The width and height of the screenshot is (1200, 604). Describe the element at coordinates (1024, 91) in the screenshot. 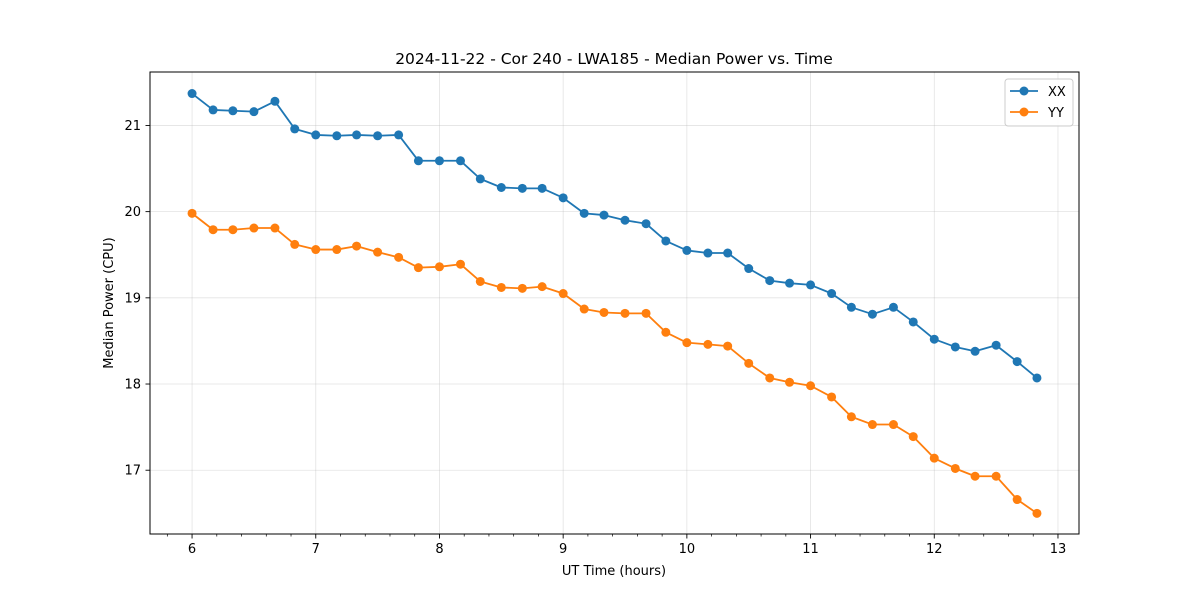

I see `legend-marker-xx` at that location.